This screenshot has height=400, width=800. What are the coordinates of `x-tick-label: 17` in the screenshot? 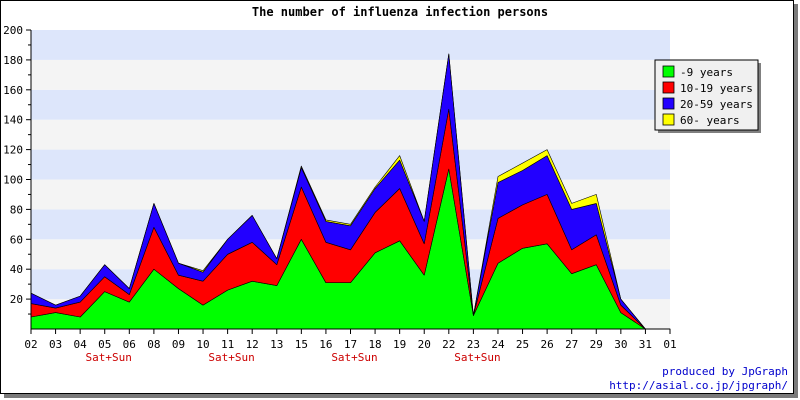 It's located at (350, 344).